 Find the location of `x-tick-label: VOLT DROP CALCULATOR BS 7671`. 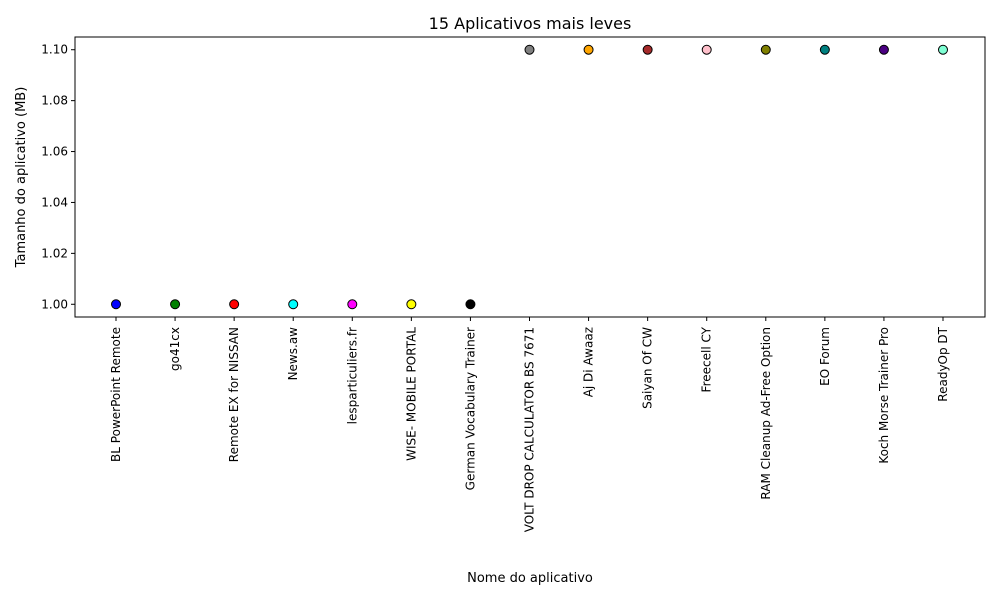

x-tick-label: VOLT DROP CALCULATOR BS 7671 is located at coordinates (530, 429).